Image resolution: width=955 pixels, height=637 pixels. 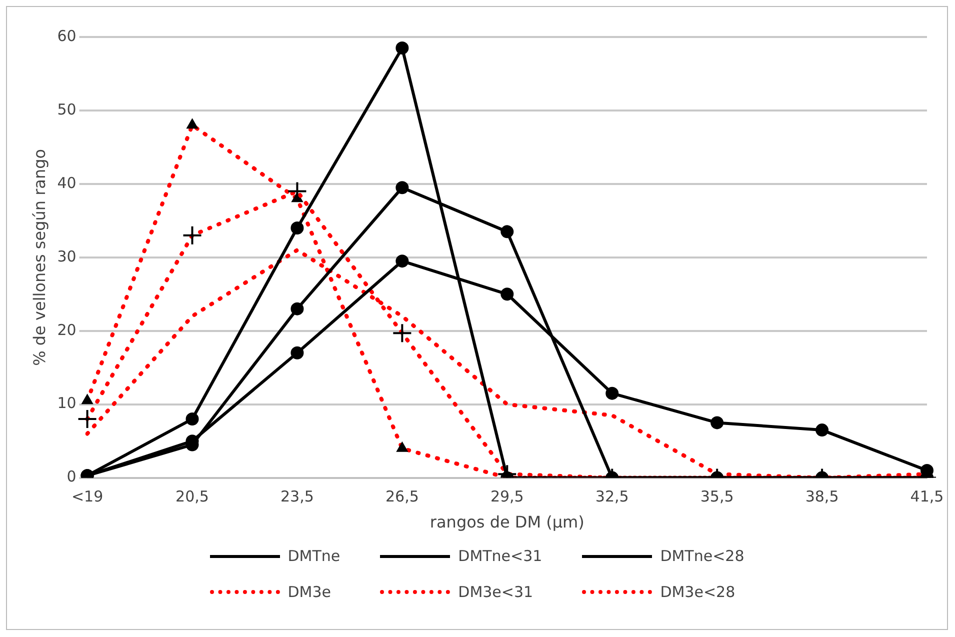 I want to click on x-tick-label: 20,5, so click(x=192, y=497).